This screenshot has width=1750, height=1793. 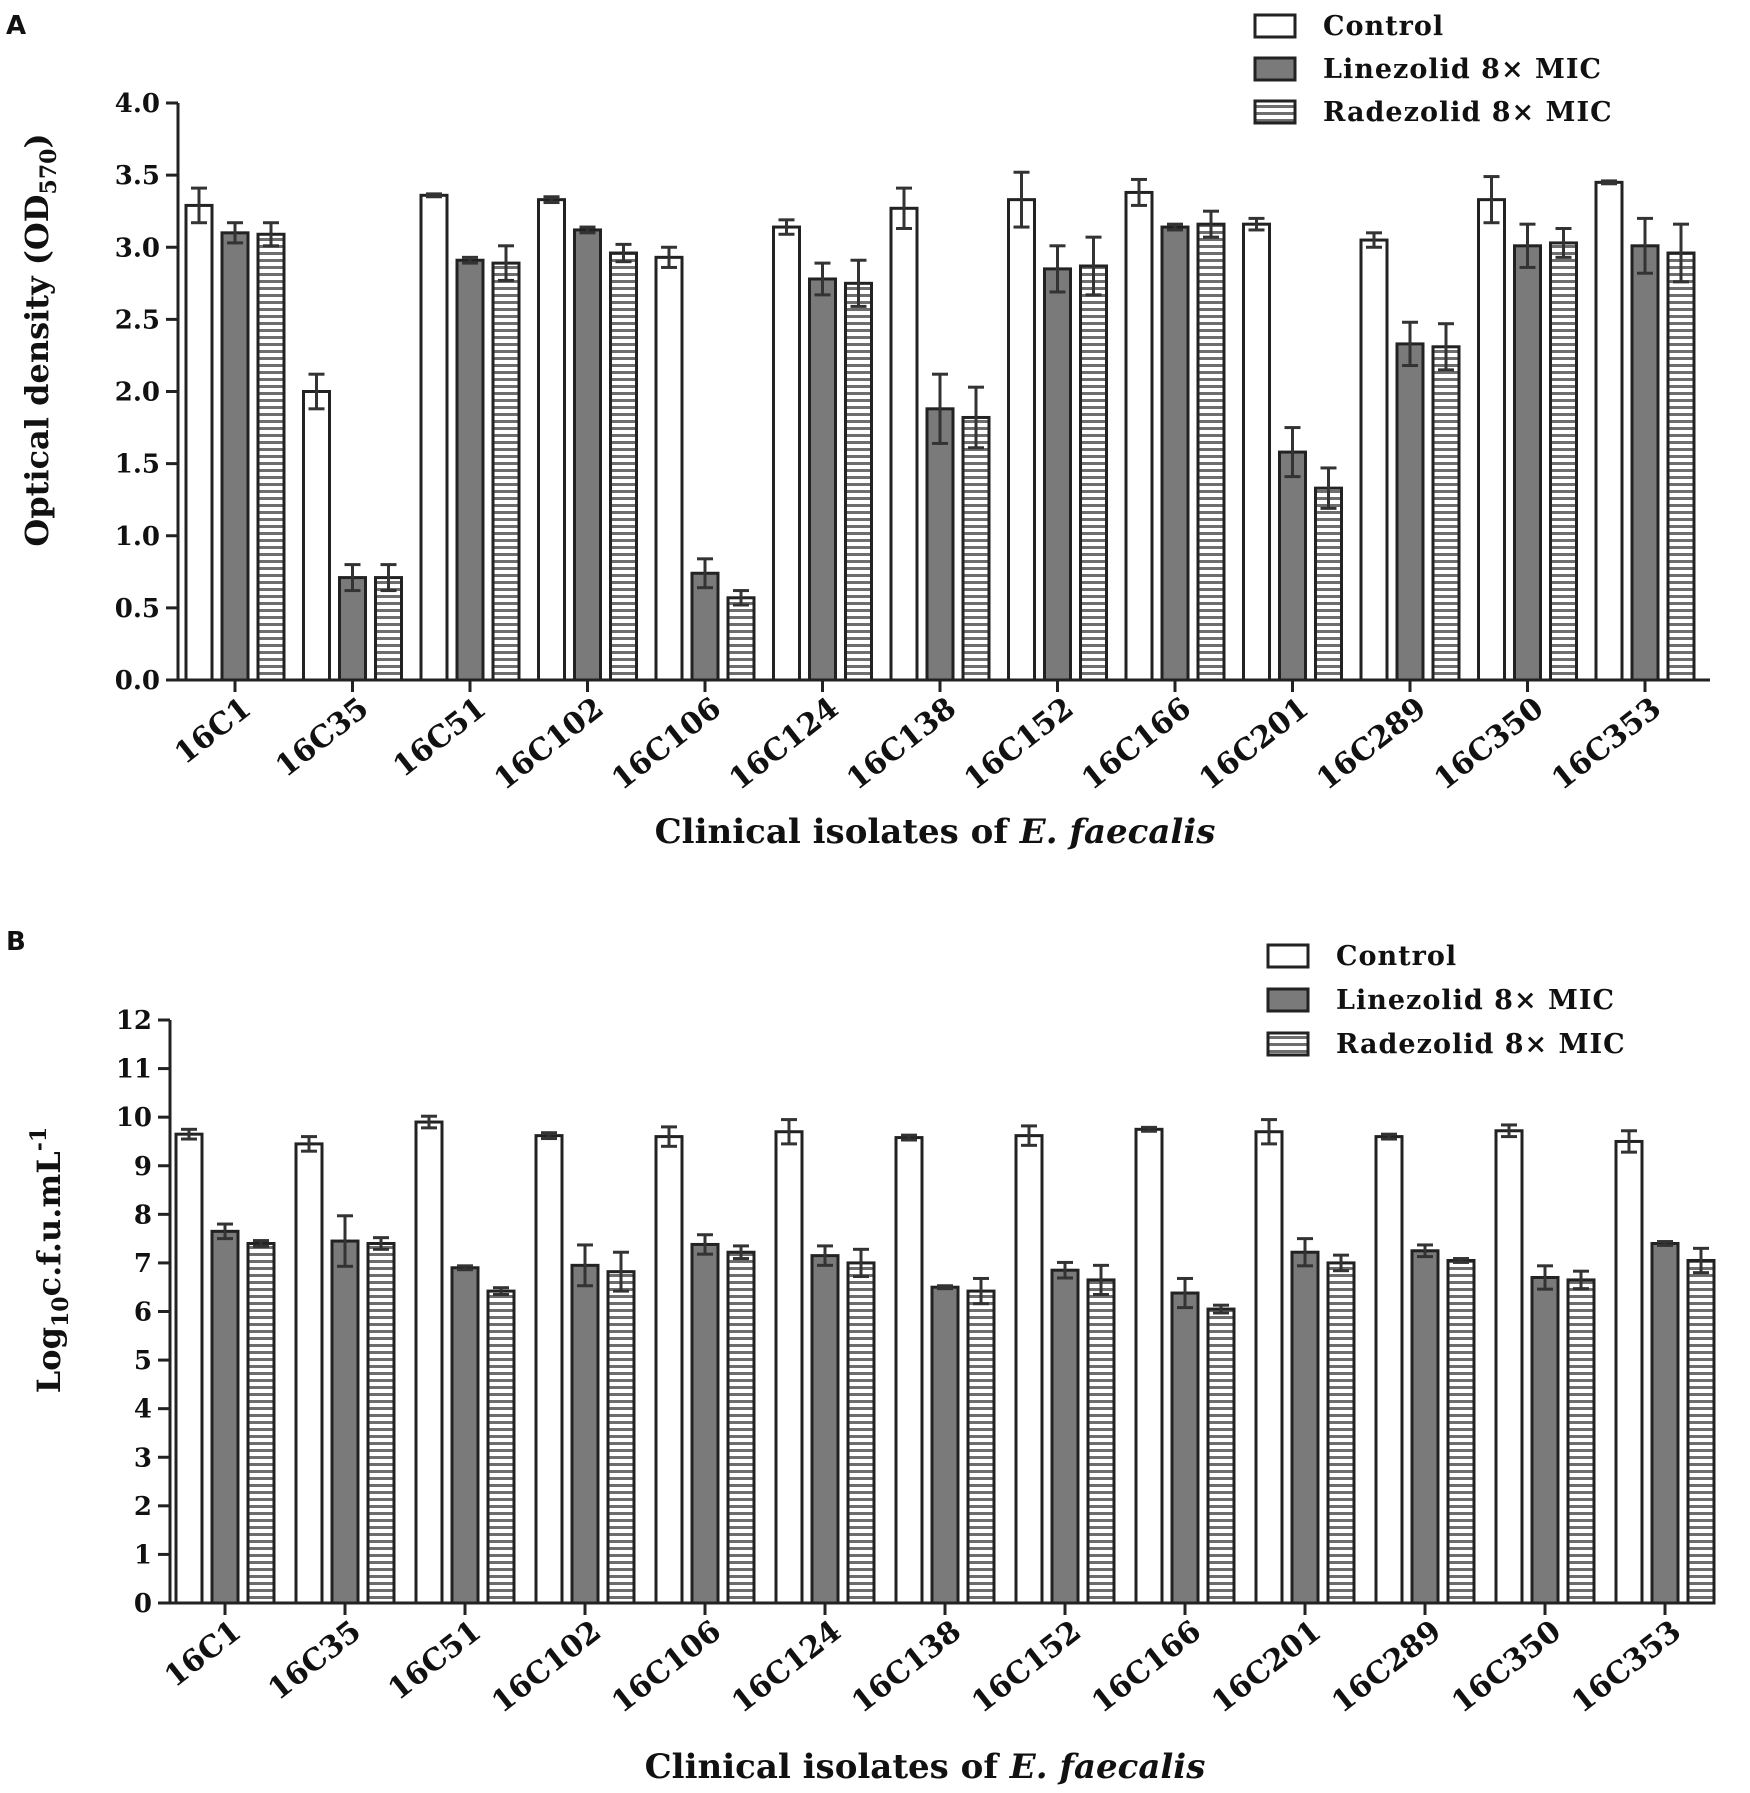 What do you see at coordinates (546, 1667) in the screenshot?
I see `category-label: 16C102` at bounding box center [546, 1667].